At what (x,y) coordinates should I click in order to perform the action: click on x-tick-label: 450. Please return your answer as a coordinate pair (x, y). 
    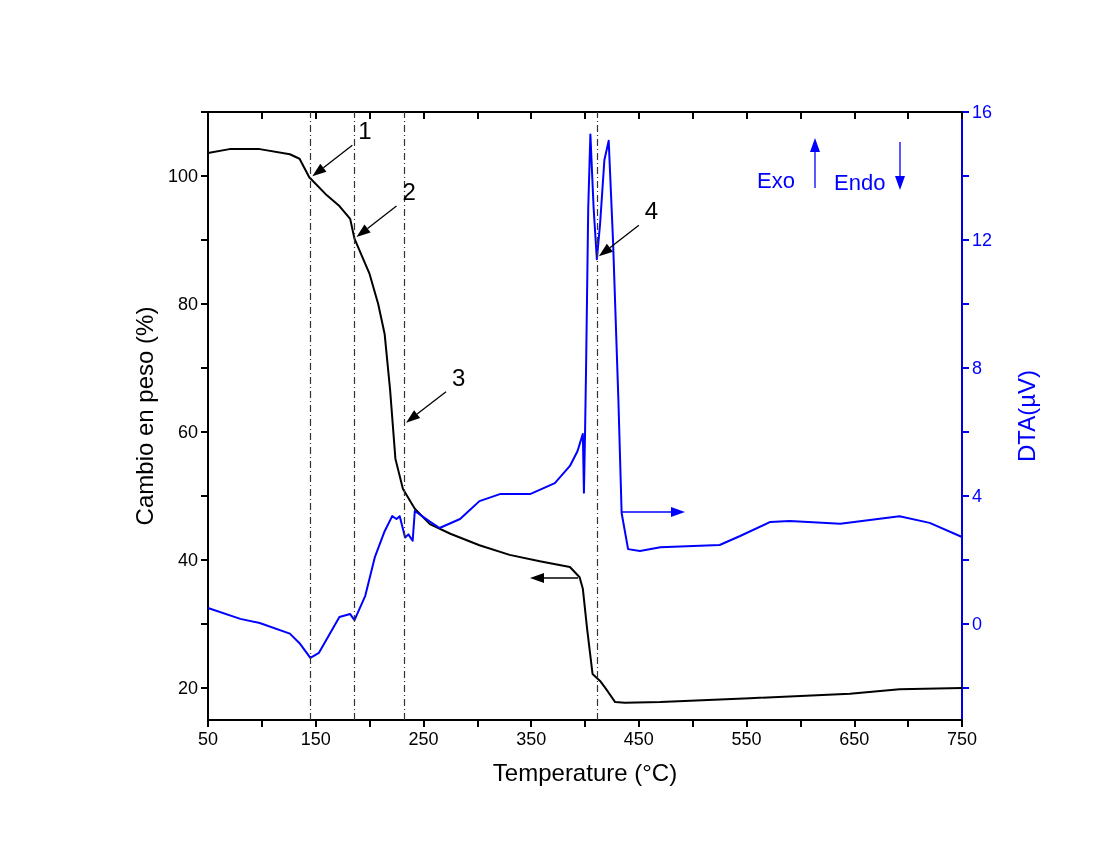
    Looking at the image, I should click on (638, 739).